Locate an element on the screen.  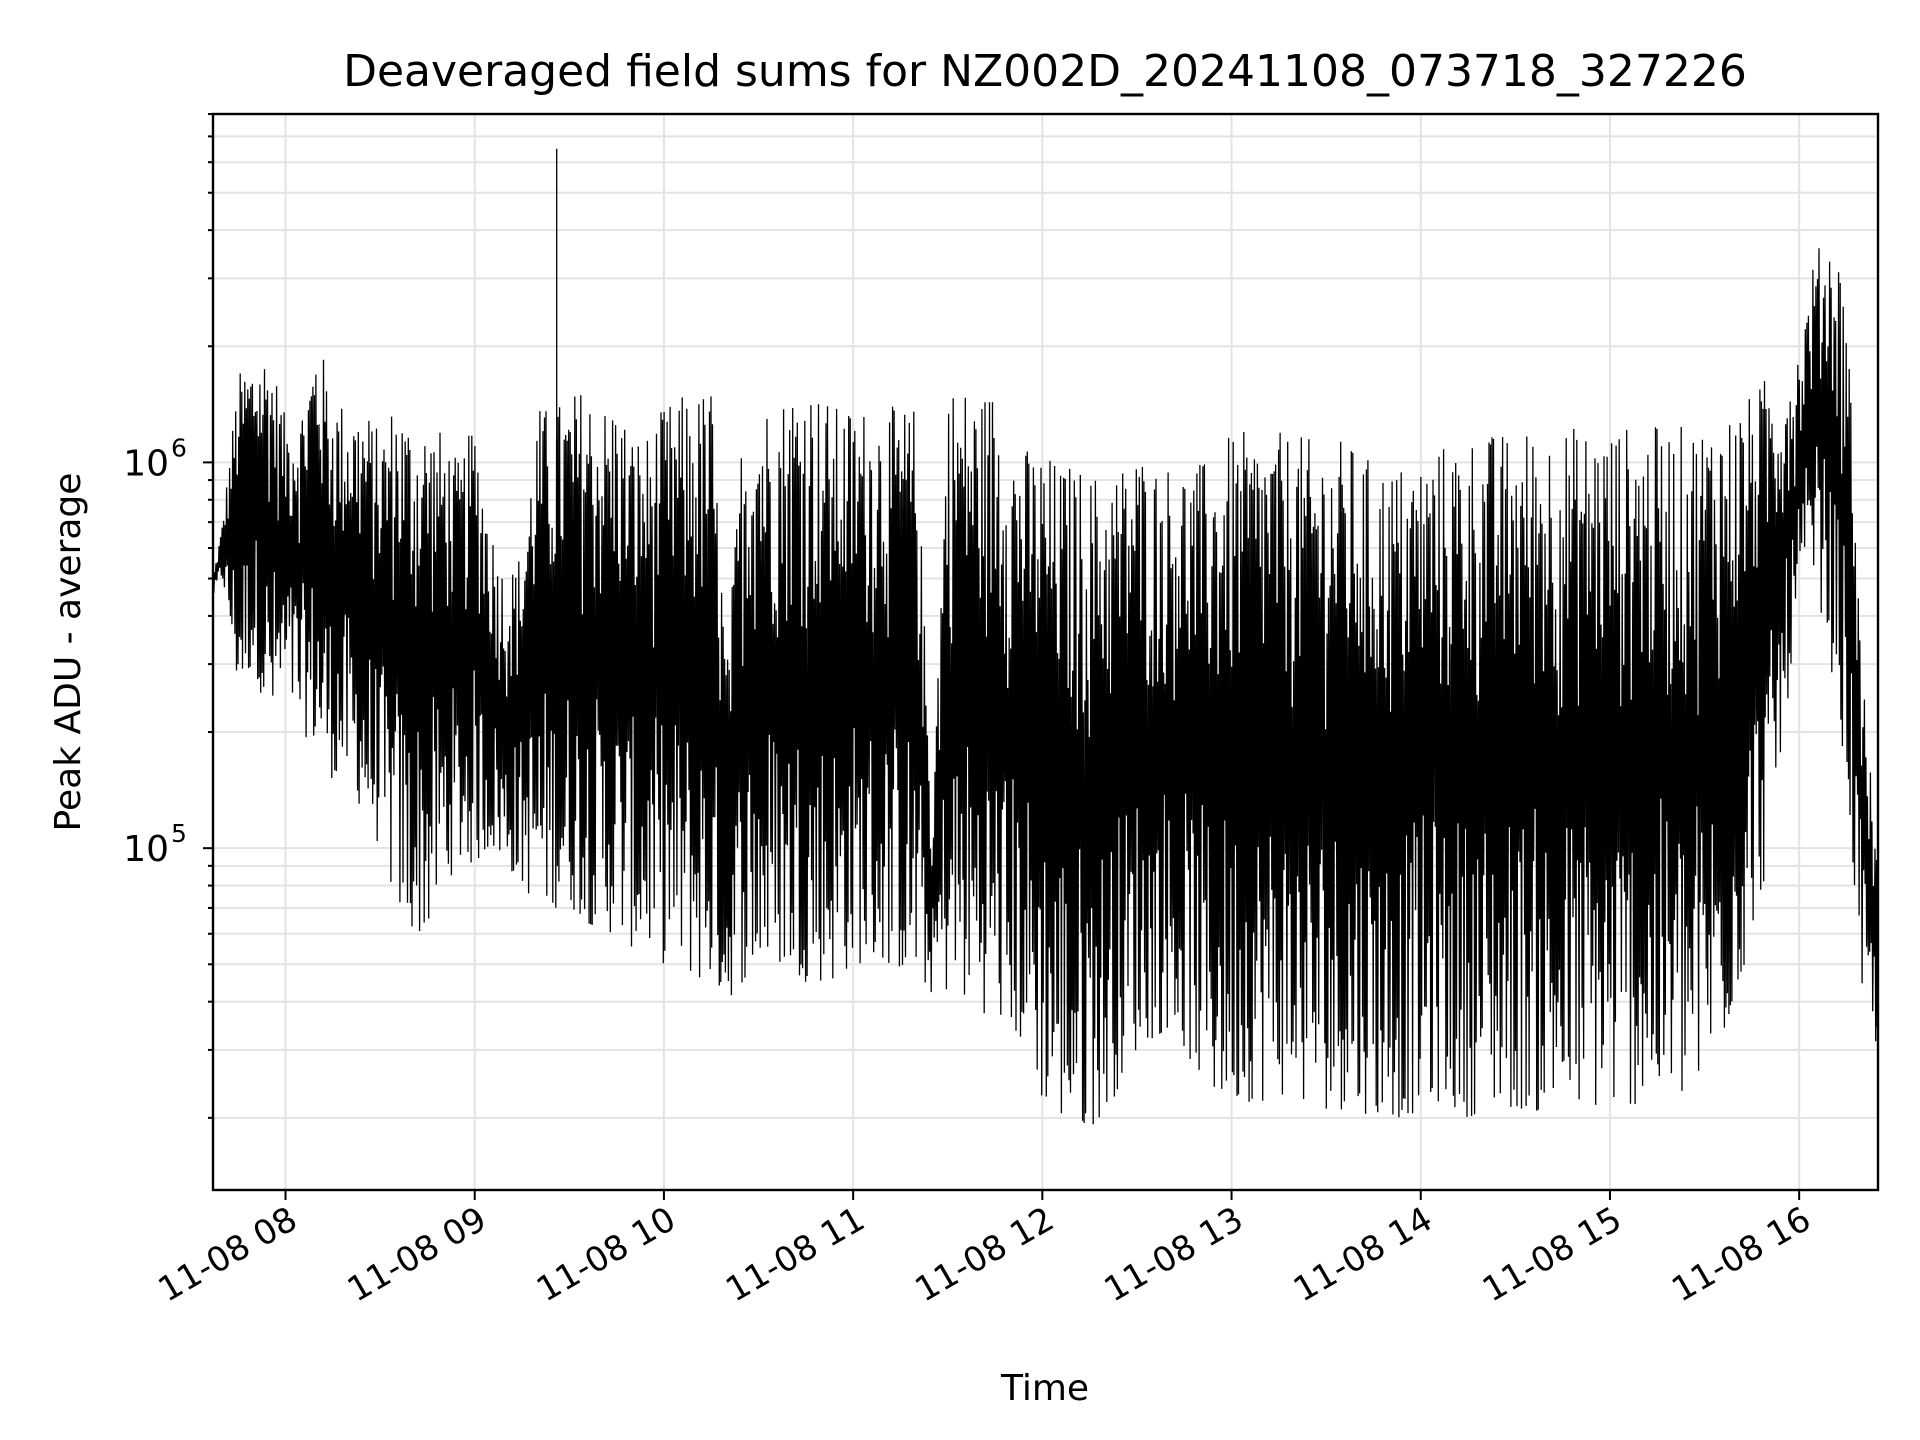
x-tick-label: 11-08 16 is located at coordinates (1741, 1254).